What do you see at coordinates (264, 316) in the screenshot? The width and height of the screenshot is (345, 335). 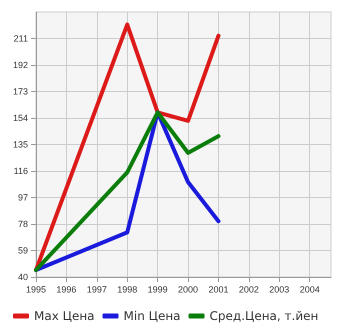 I see `legend-label: Сред.Цена, т.йен` at bounding box center [264, 316].